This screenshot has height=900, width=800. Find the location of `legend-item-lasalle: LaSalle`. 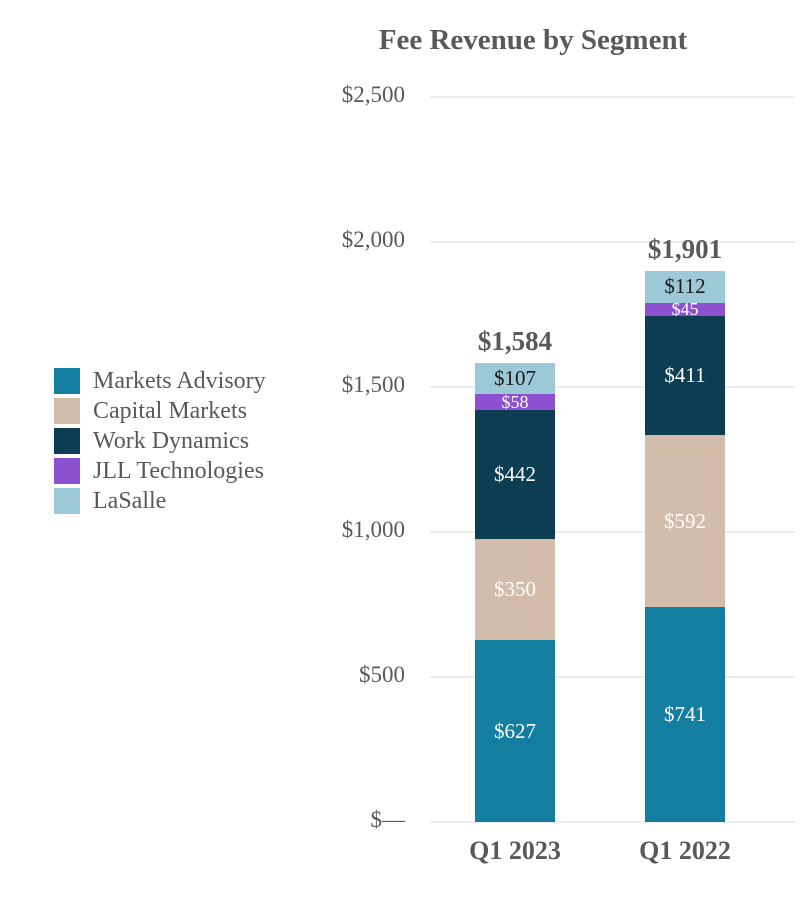

legend-item-lasalle: LaSalle is located at coordinates (160, 501).